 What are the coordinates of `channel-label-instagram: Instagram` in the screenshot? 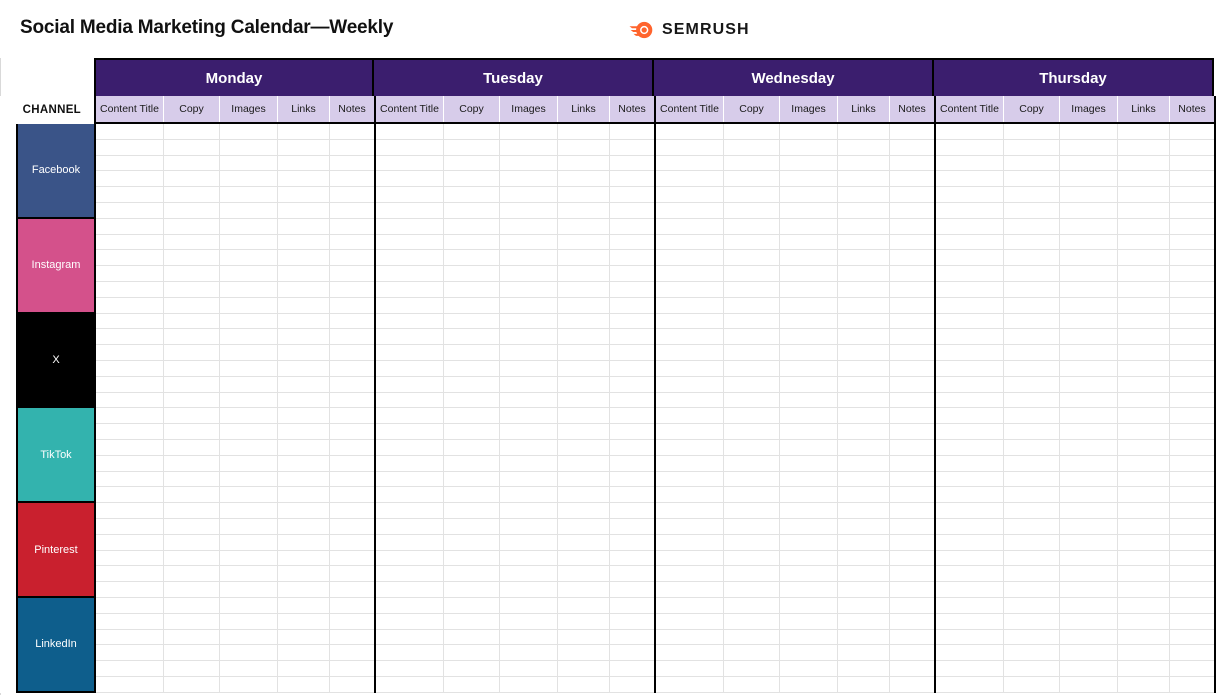 It's located at (55, 266).